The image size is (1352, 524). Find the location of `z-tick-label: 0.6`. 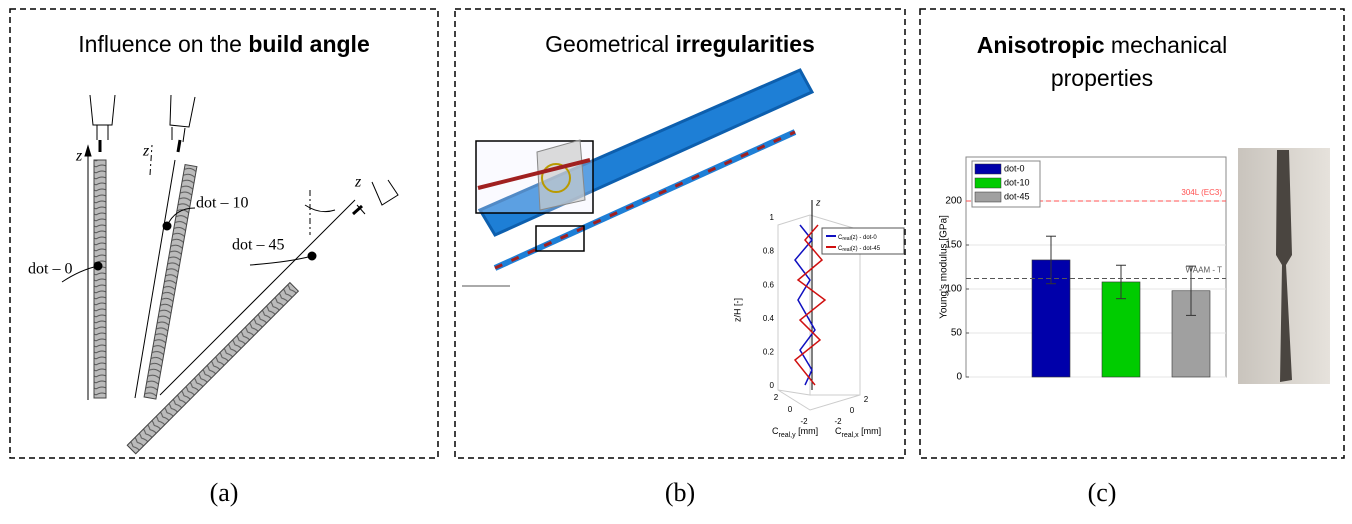

z-tick-label: 0.6 is located at coordinates (769, 284).